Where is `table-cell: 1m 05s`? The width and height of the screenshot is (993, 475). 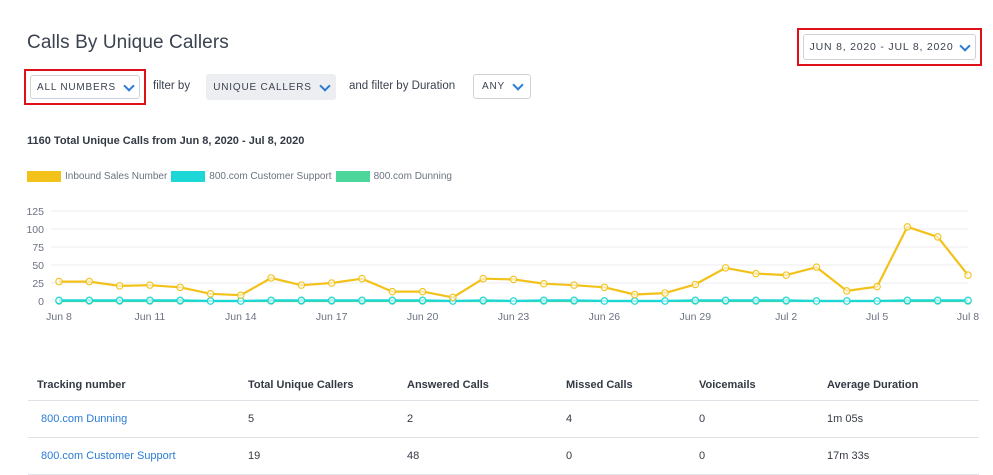 table-cell: 1m 05s is located at coordinates (845, 419).